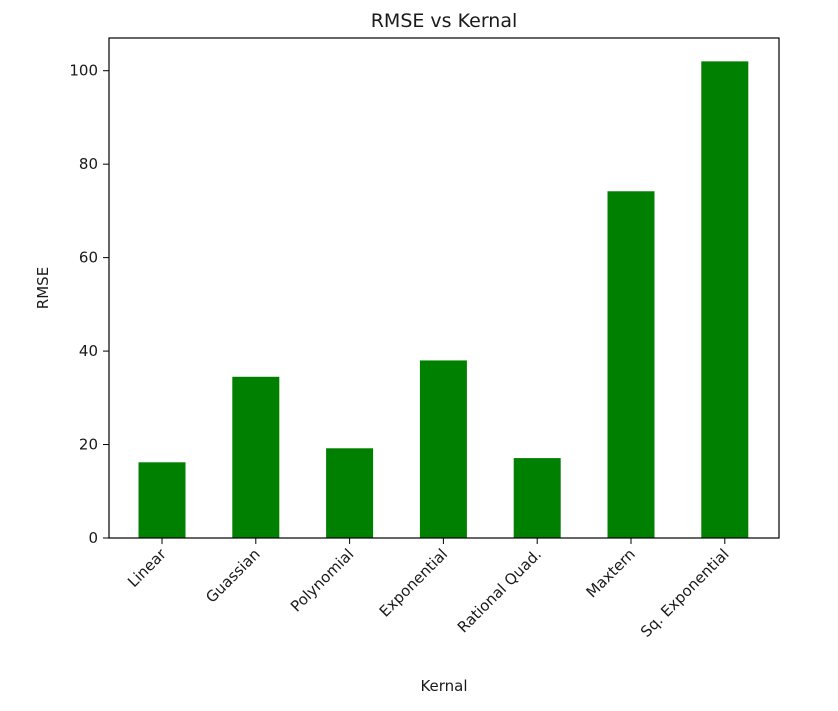 The image size is (838, 711). Describe the element at coordinates (256, 457) in the screenshot. I see `bar-guassian` at that location.